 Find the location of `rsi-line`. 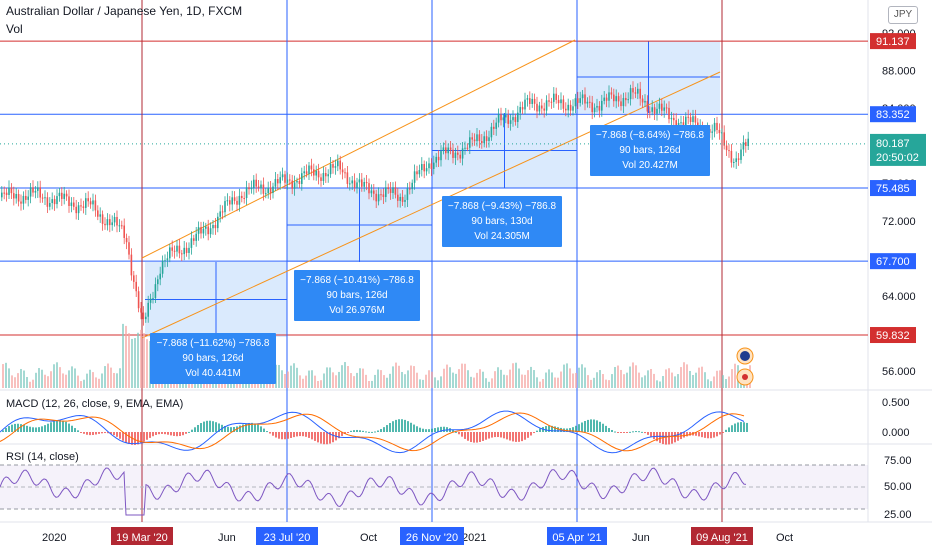

rsi-line is located at coordinates (373, 491).